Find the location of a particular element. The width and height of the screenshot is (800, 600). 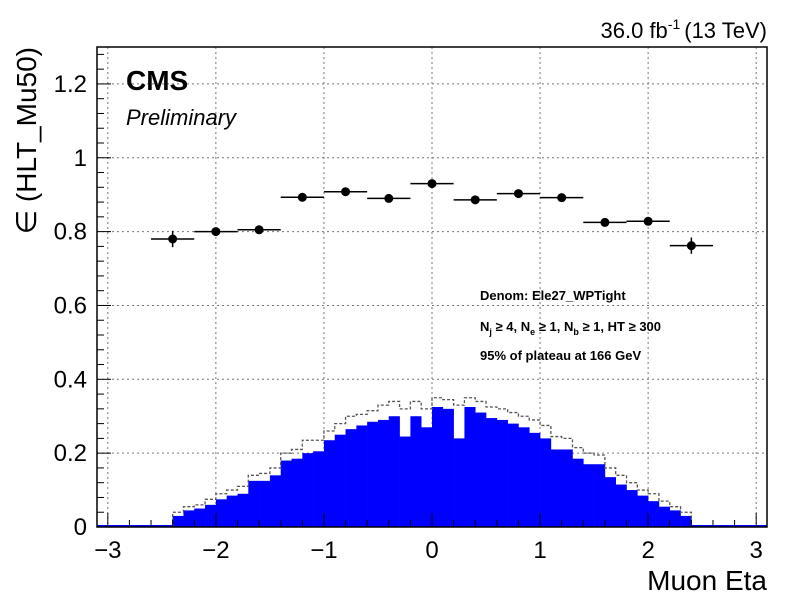

selection-label: Nj ≥ 4, Ne ≥ 1, Nb ≥ 1, HT ≥ 300 is located at coordinates (570, 328).